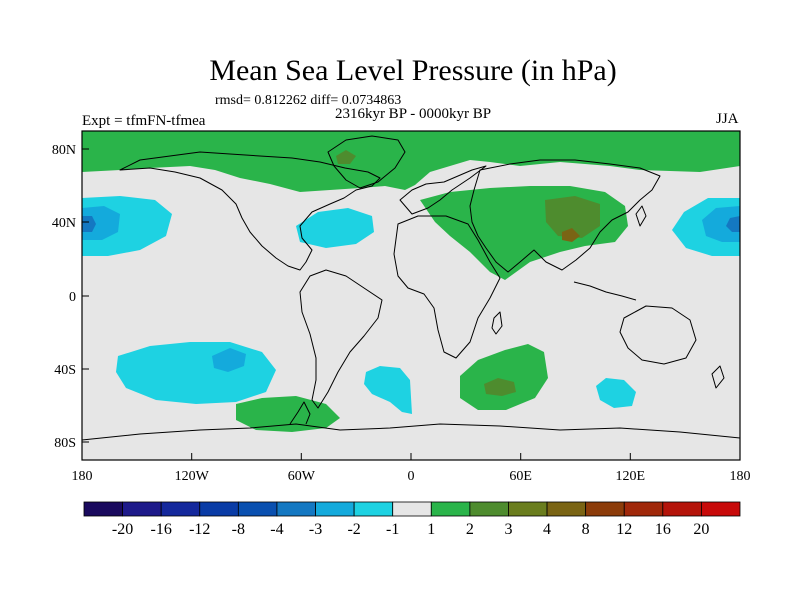  I want to click on tibet-strong-patch, so click(571, 235).